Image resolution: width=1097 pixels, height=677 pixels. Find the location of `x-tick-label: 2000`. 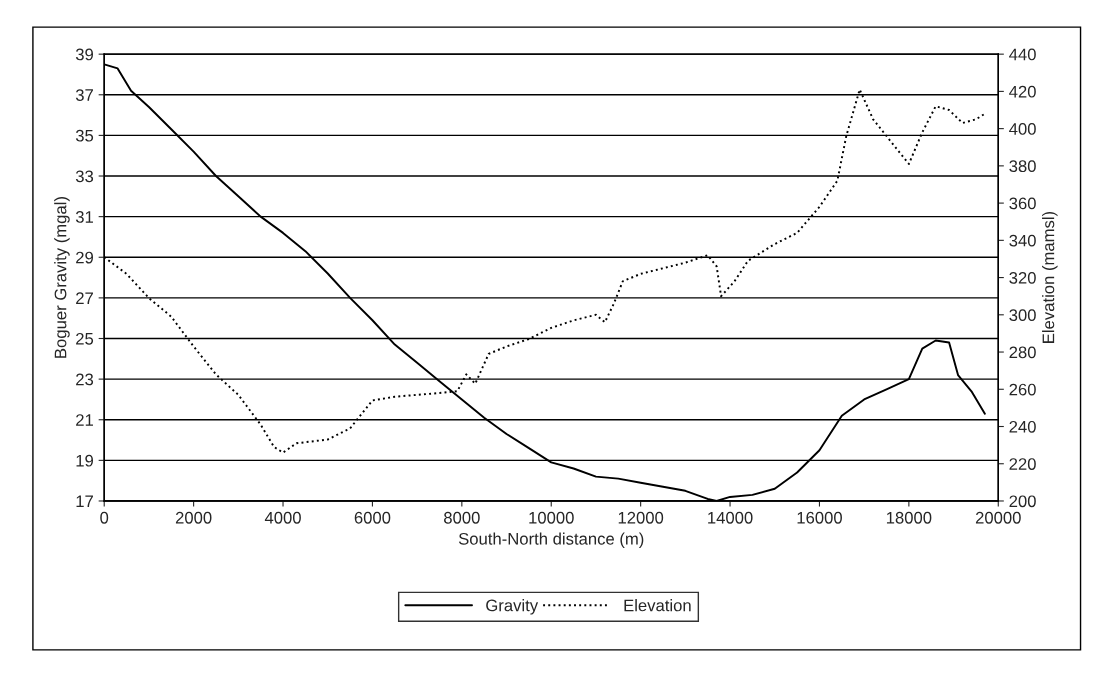

x-tick-label: 2000 is located at coordinates (193, 517).